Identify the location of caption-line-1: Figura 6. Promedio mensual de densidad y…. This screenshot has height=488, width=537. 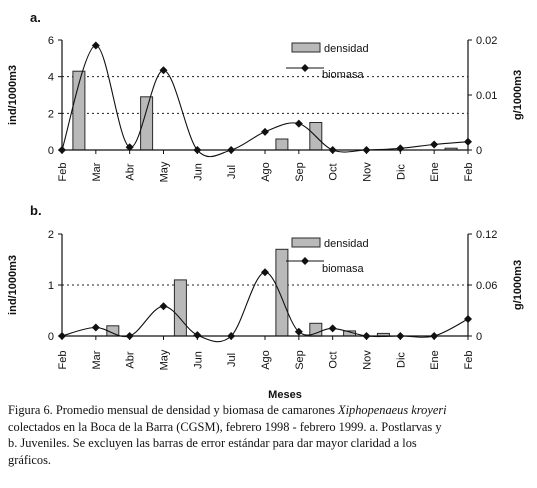
(268, 410).